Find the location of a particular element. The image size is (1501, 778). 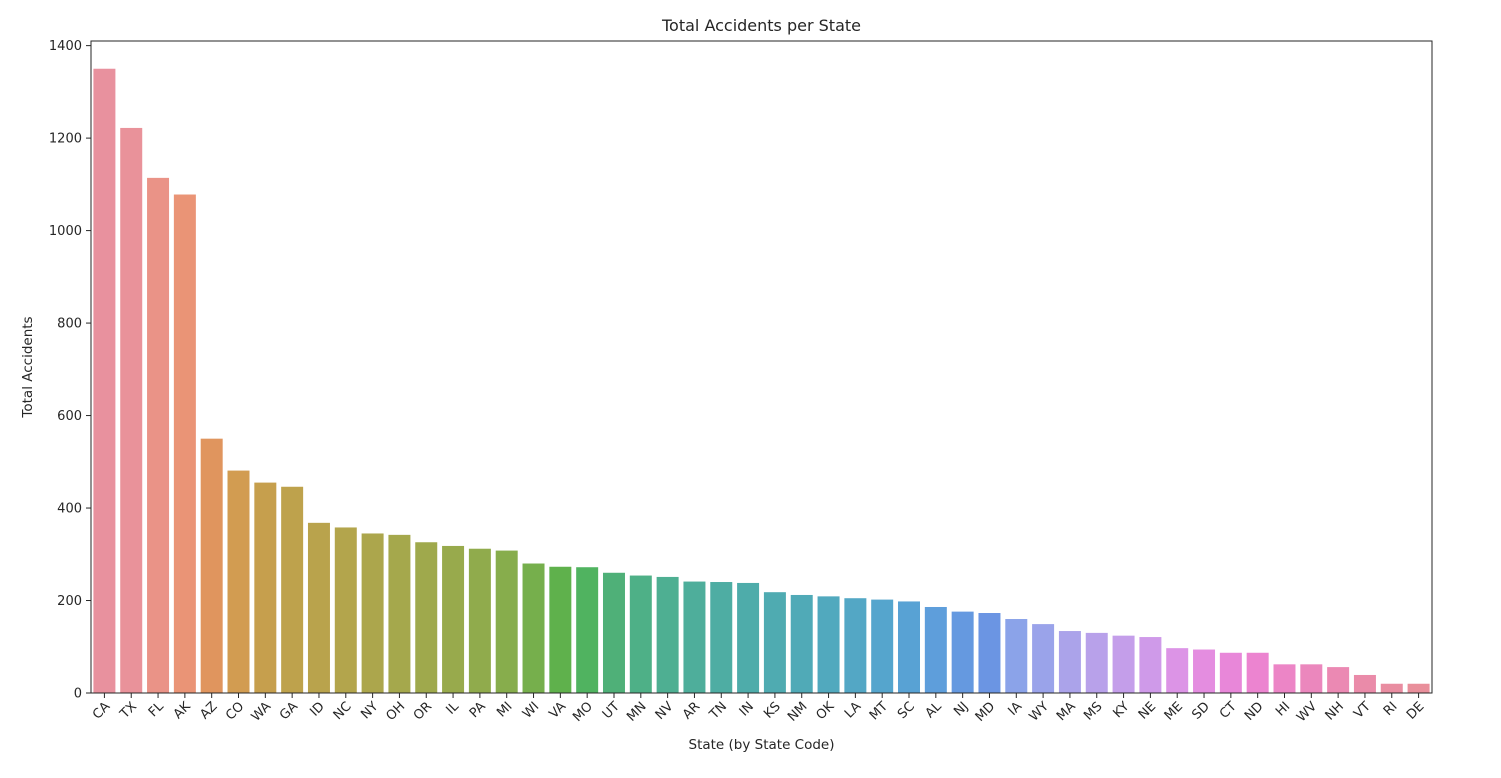

x-tick-label: TX is located at coordinates (128, 710).